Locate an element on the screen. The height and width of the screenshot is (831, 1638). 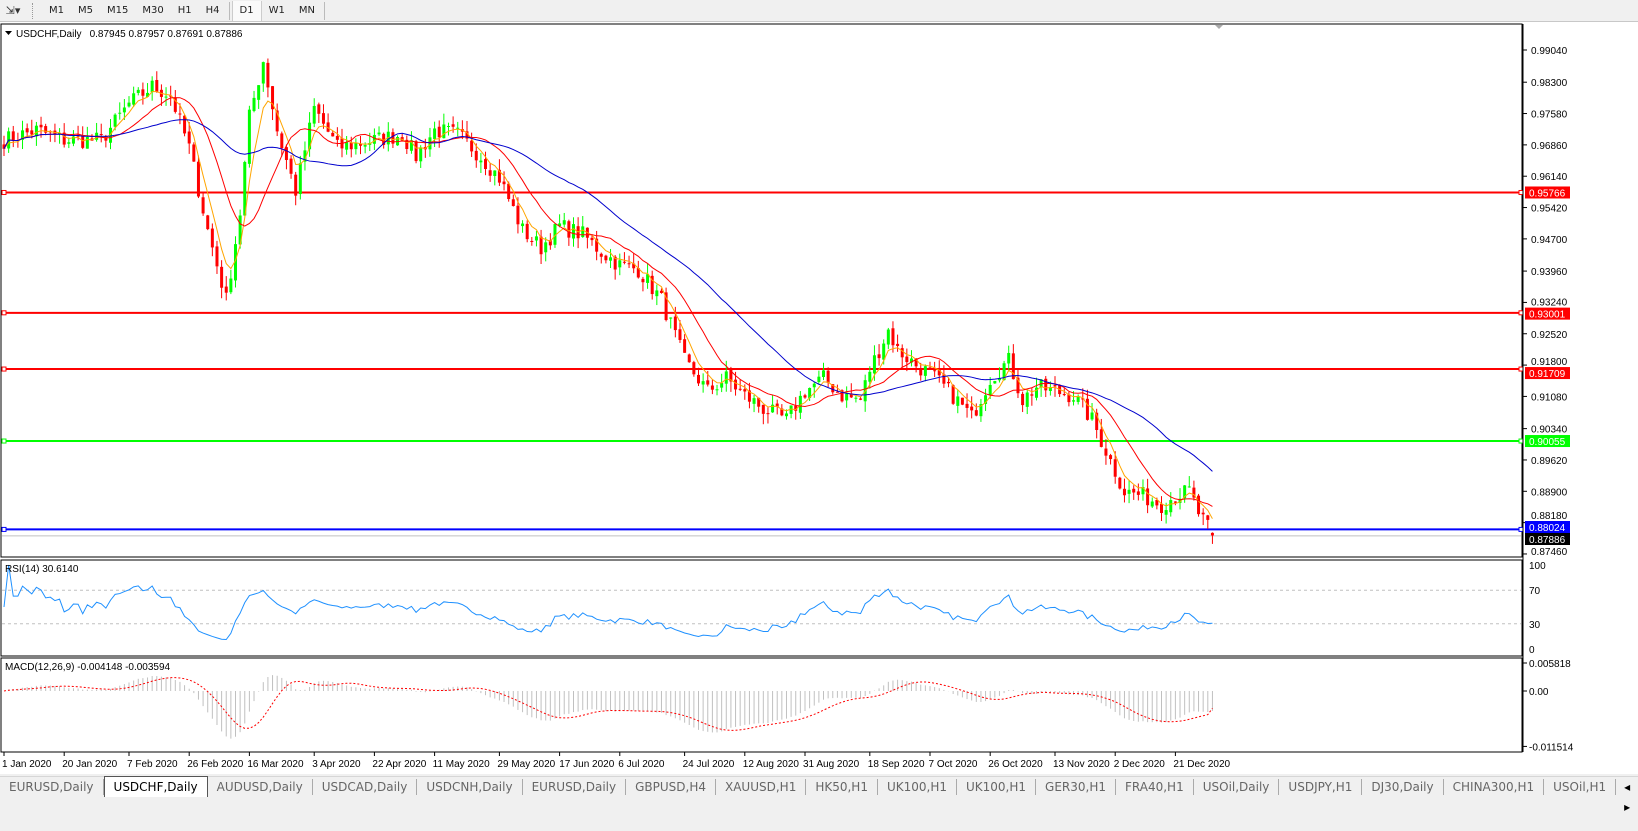
macd-panel is located at coordinates (761, 705).